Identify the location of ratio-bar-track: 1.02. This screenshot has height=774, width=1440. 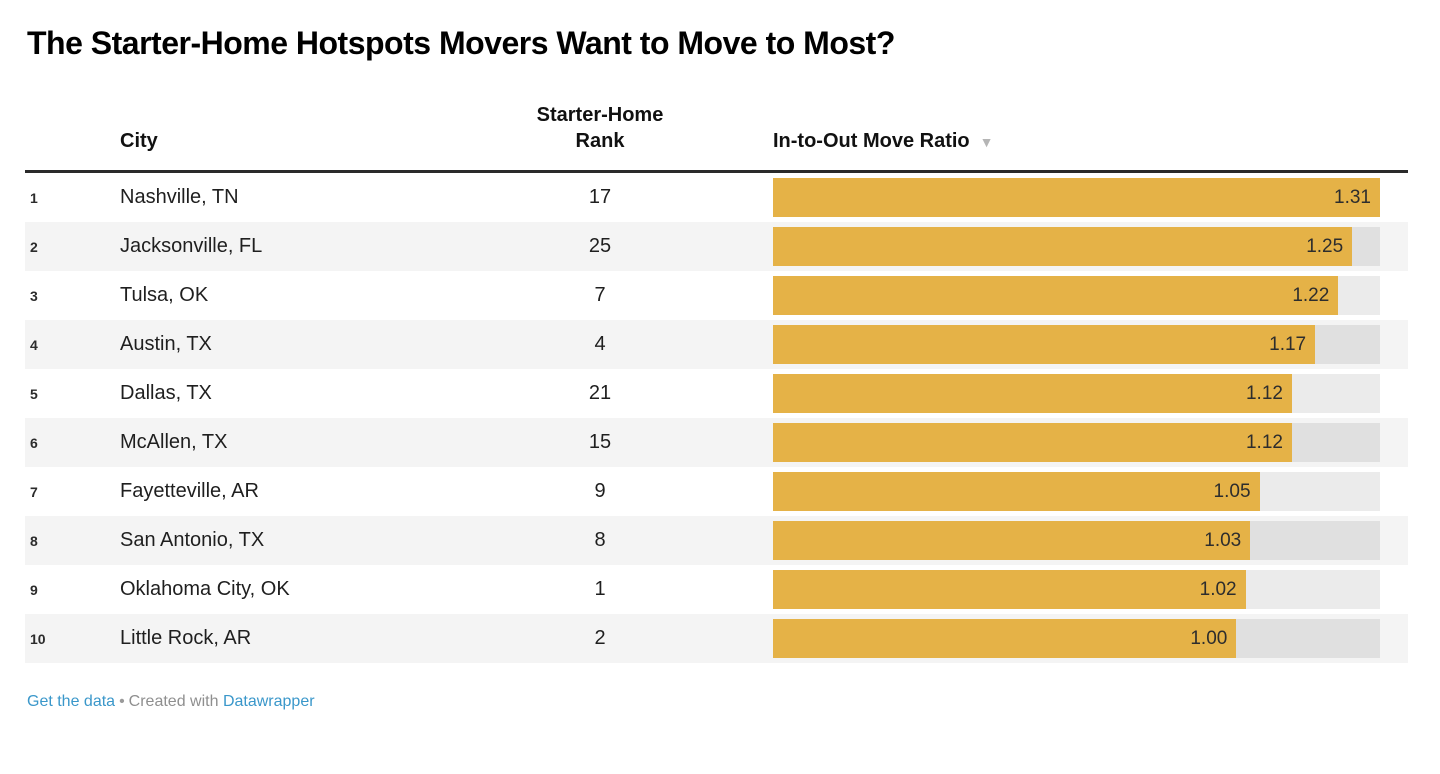
(1076, 589).